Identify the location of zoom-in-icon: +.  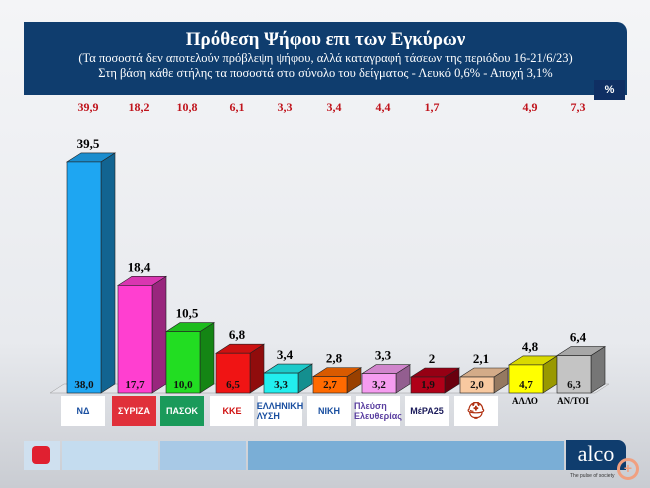
(628, 469).